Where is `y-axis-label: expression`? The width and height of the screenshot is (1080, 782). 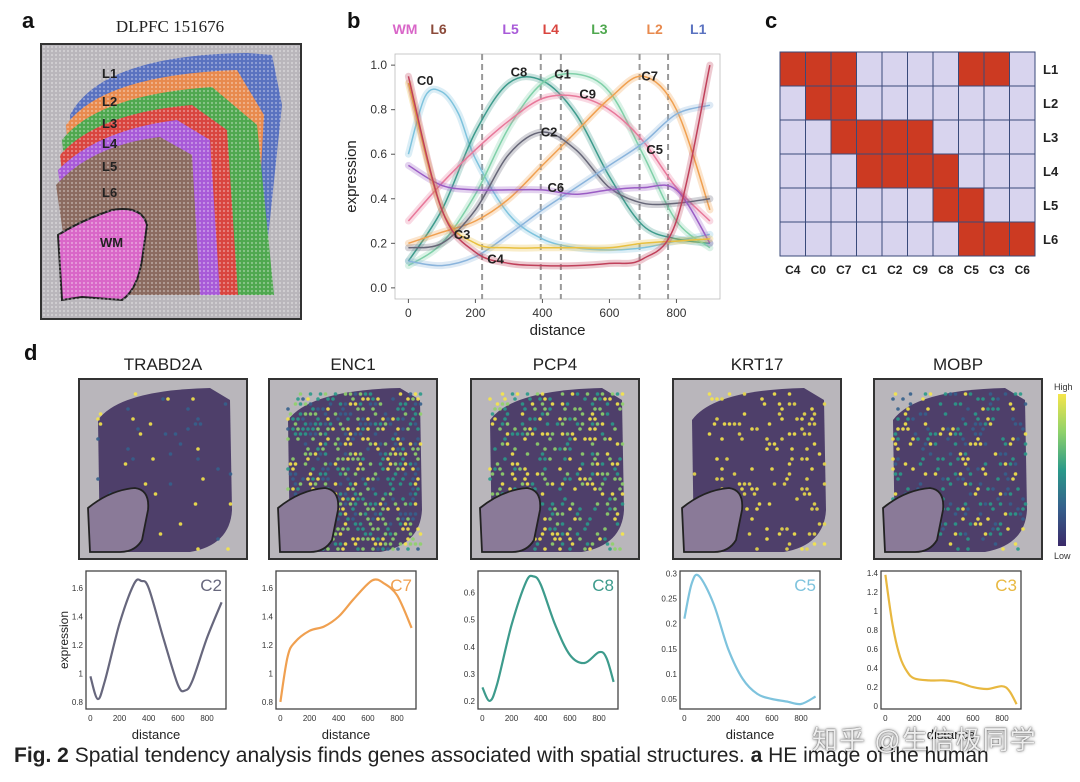
y-axis-label: expression is located at coordinates (351, 176).